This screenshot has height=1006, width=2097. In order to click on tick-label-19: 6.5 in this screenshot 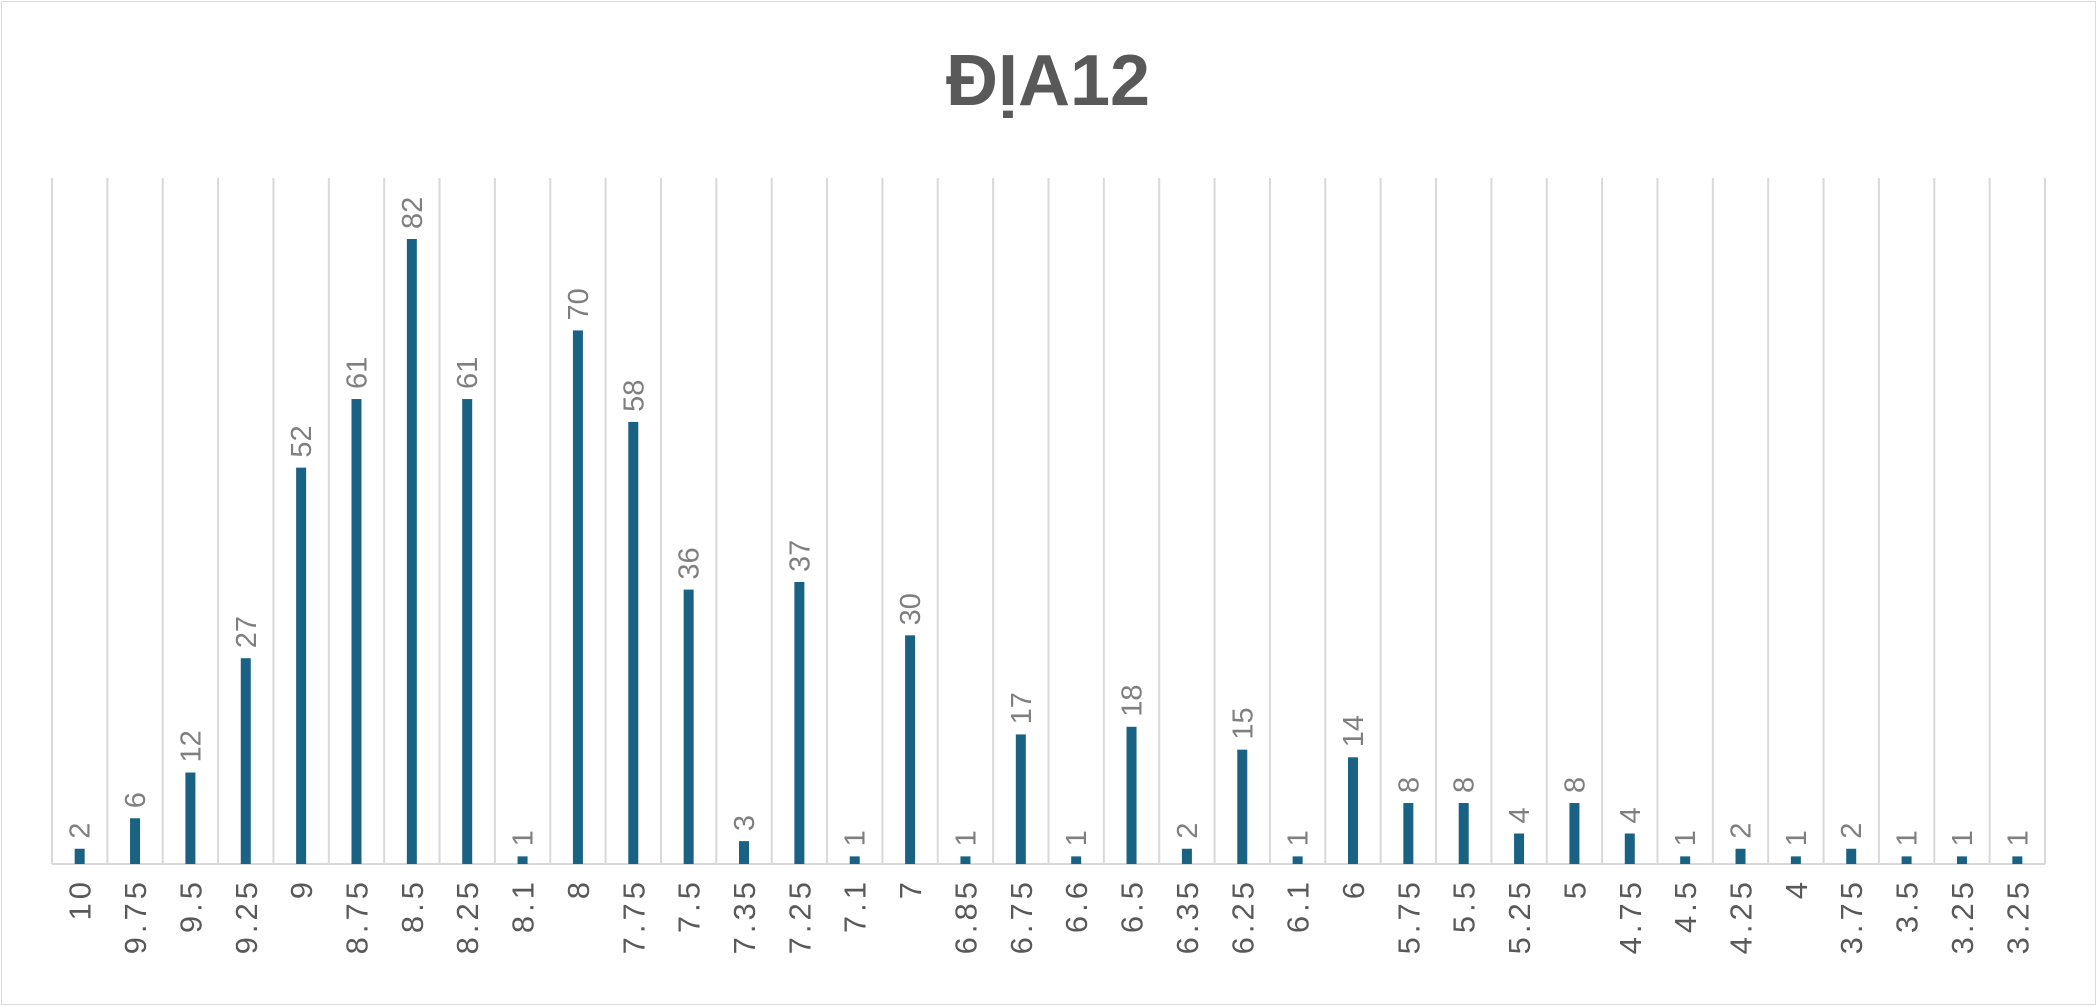, I will do `click(1132, 905)`.